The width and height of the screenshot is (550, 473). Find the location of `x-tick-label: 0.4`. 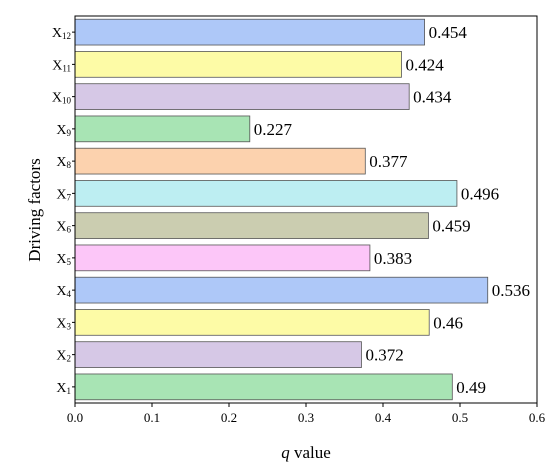

x-tick-label: 0.4 is located at coordinates (383, 417).